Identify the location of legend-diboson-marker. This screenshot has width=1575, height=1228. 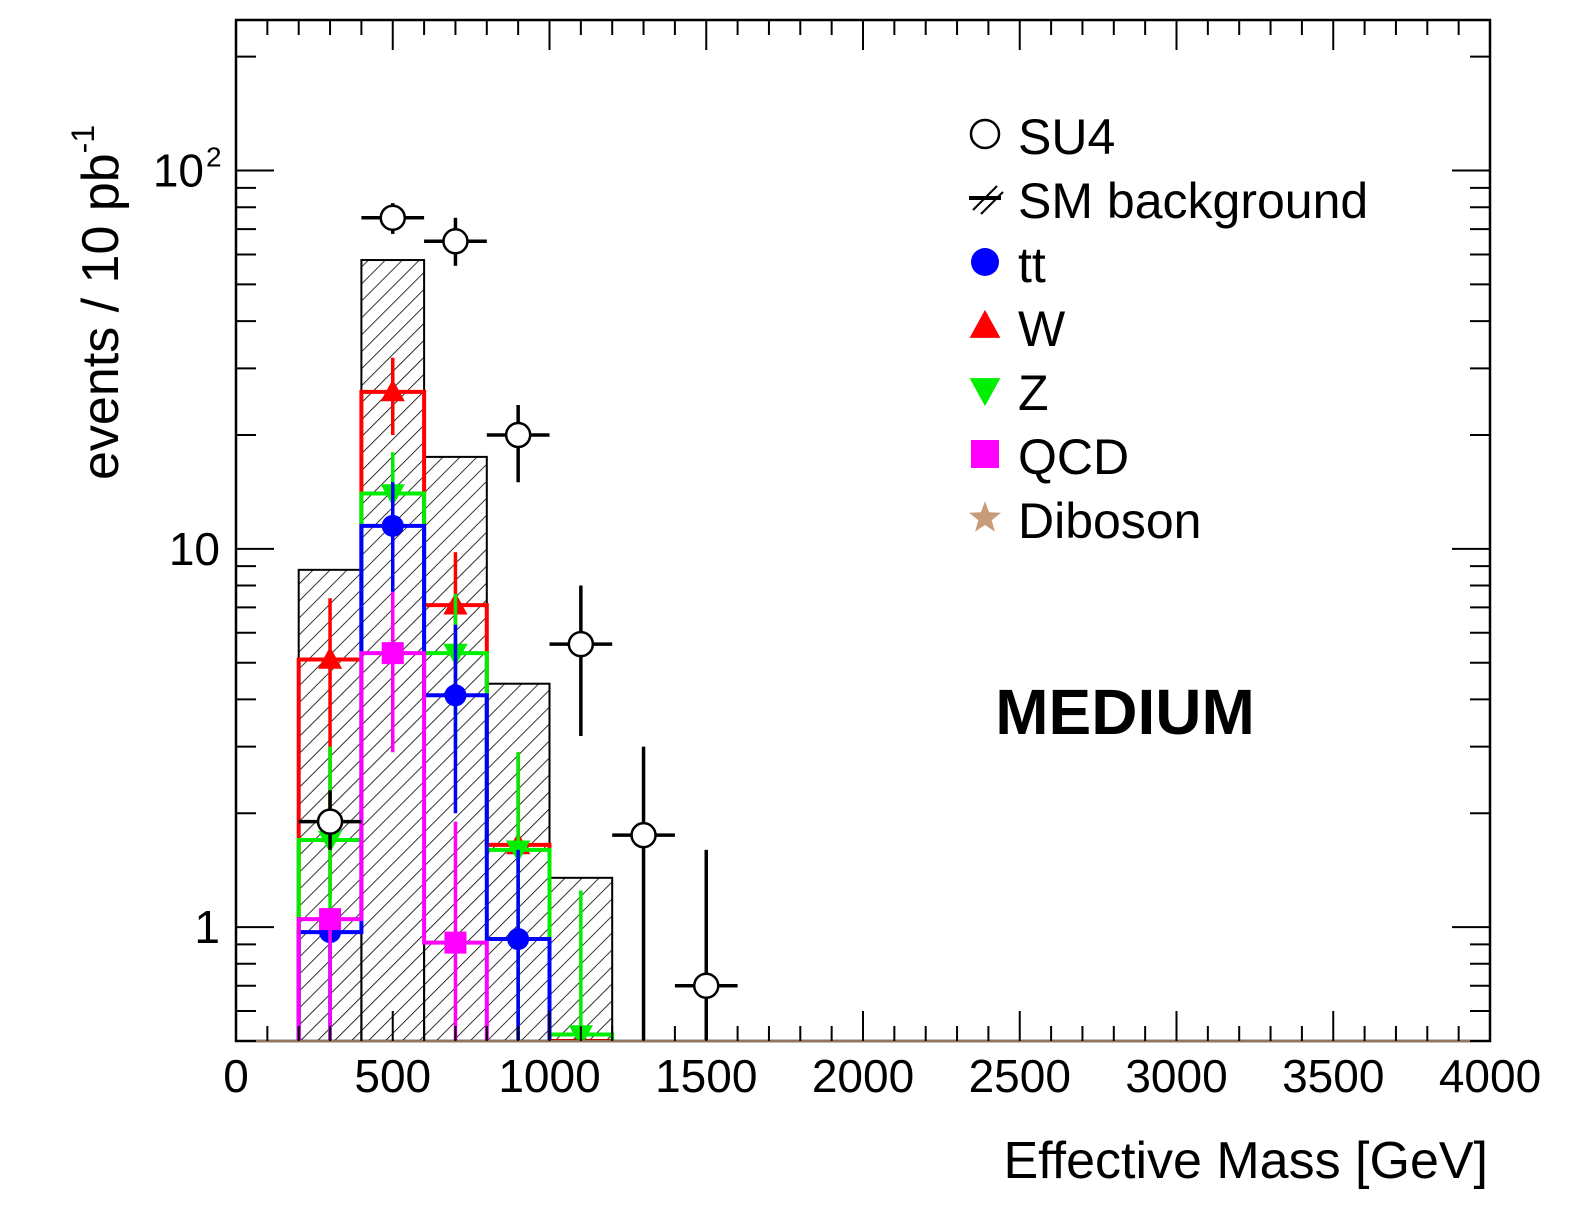
(985, 516).